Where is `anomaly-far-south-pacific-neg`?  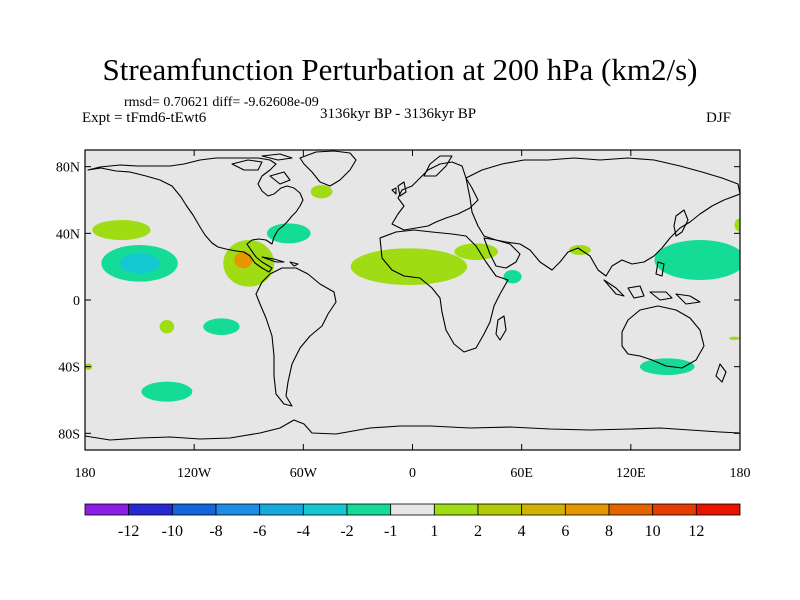 anomaly-far-south-pacific-neg is located at coordinates (167, 391).